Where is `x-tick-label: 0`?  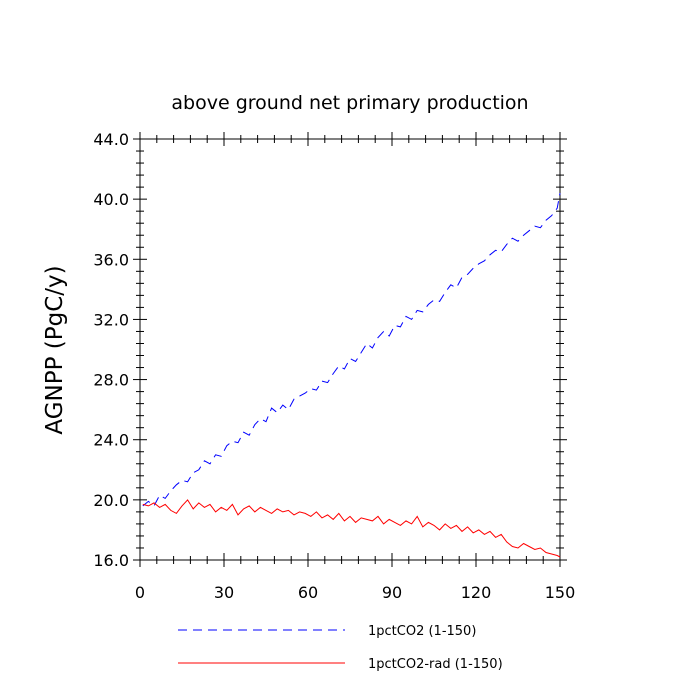 x-tick-label: 0 is located at coordinates (140, 592).